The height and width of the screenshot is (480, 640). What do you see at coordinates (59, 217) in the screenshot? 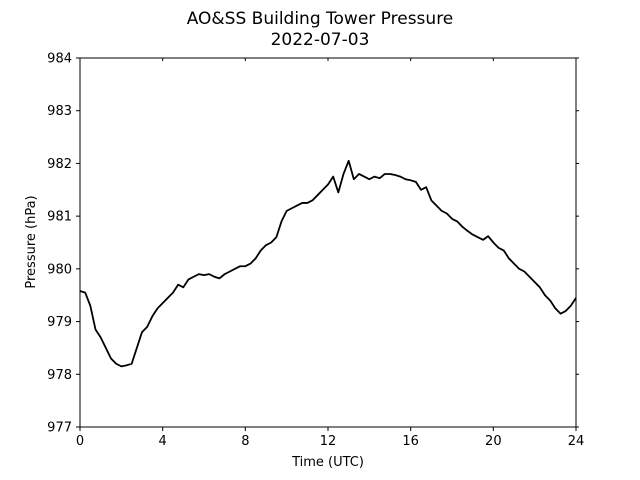
I see `y-tick-label-4: 981` at bounding box center [59, 217].